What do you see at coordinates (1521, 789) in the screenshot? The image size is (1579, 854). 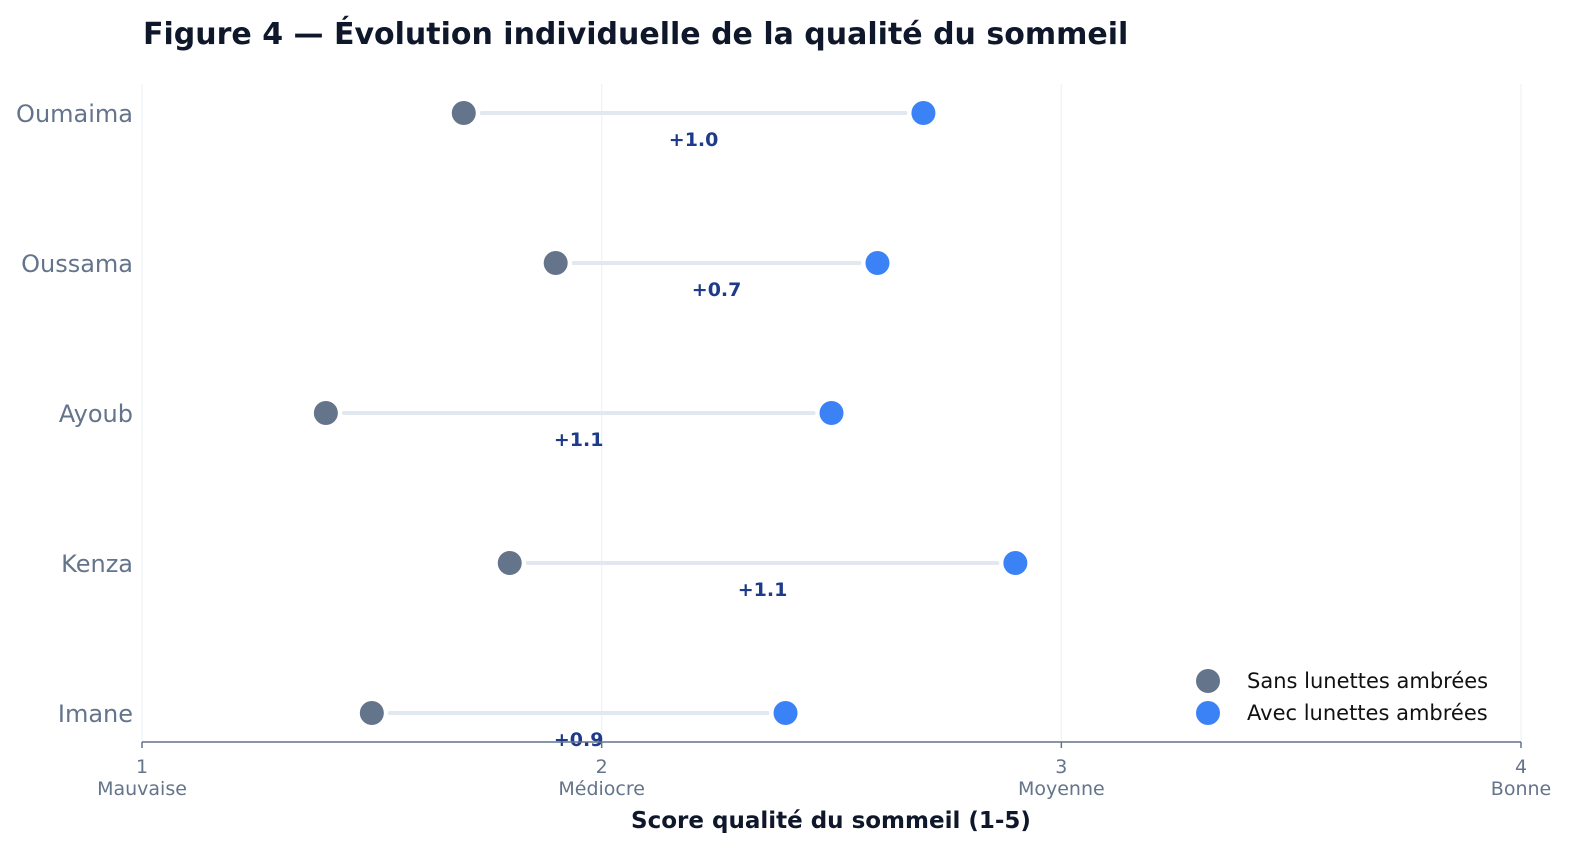 I see `x-tick-word: Bonne` at bounding box center [1521, 789].